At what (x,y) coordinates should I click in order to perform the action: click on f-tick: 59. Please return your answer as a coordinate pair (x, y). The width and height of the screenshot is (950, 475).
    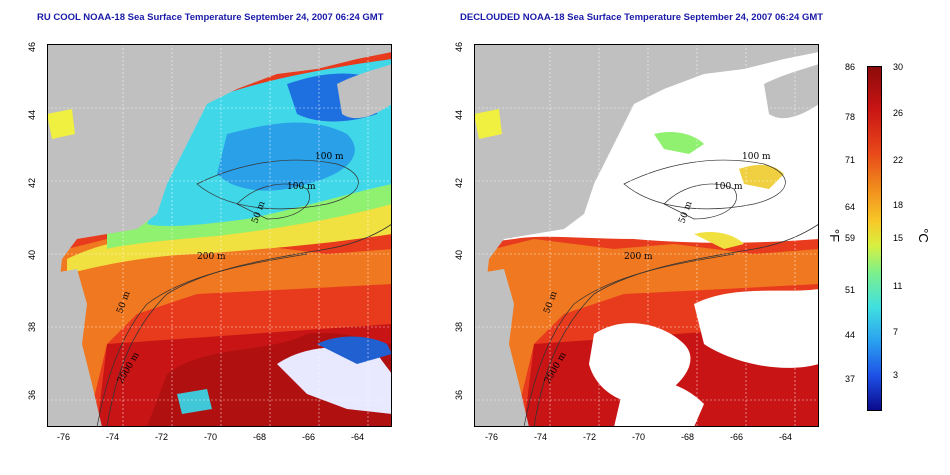
    Looking at the image, I should click on (850, 238).